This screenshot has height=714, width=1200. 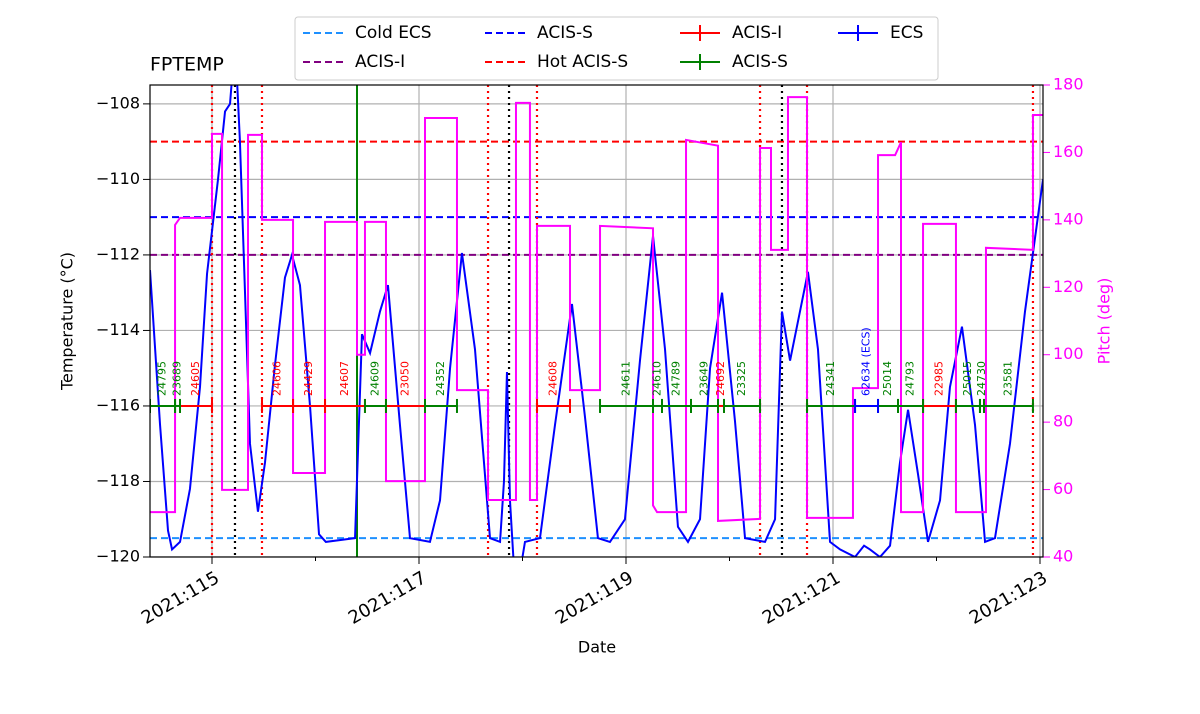 I want to click on x-axis-label: Date, so click(x=597, y=647).